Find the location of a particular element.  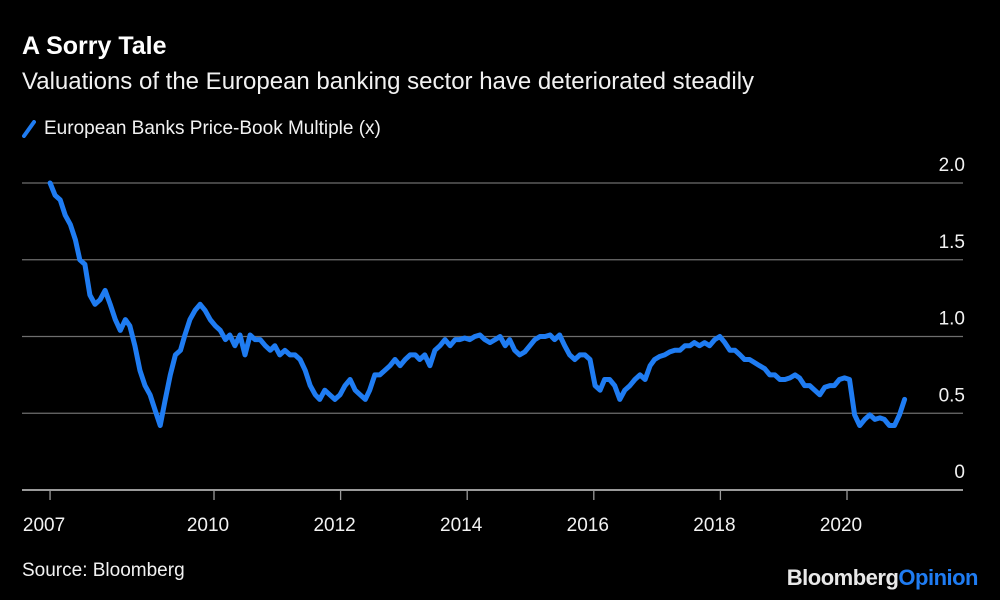

x-tick-label: 2010 is located at coordinates (208, 525).